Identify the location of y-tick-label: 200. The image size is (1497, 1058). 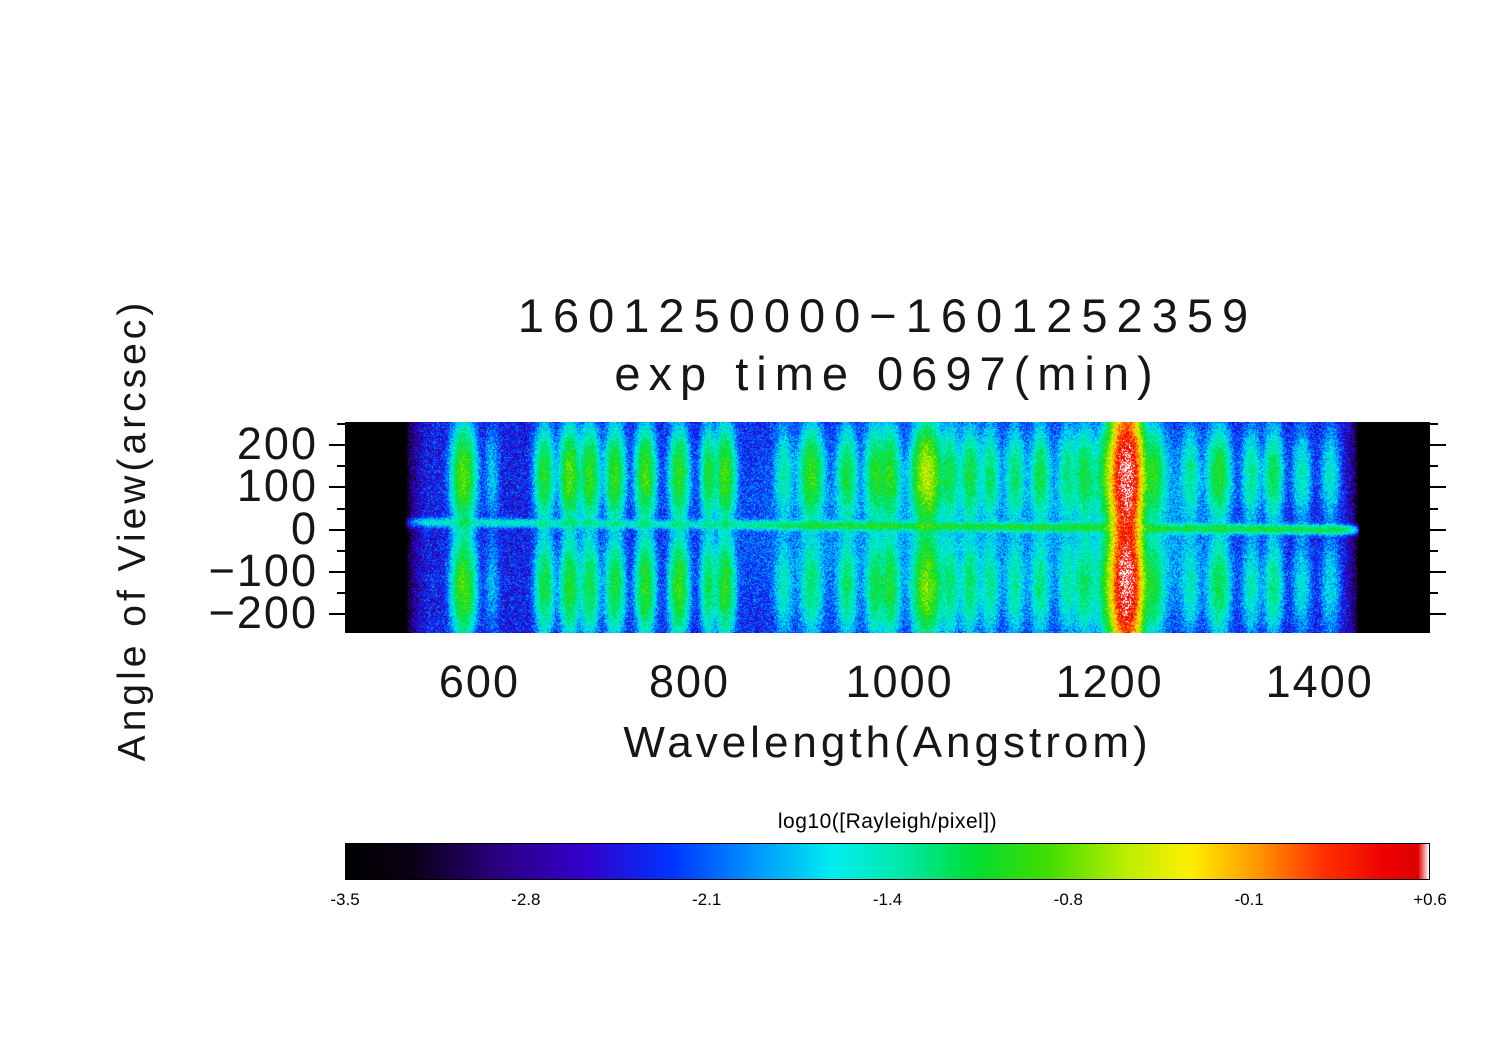
(277, 444).